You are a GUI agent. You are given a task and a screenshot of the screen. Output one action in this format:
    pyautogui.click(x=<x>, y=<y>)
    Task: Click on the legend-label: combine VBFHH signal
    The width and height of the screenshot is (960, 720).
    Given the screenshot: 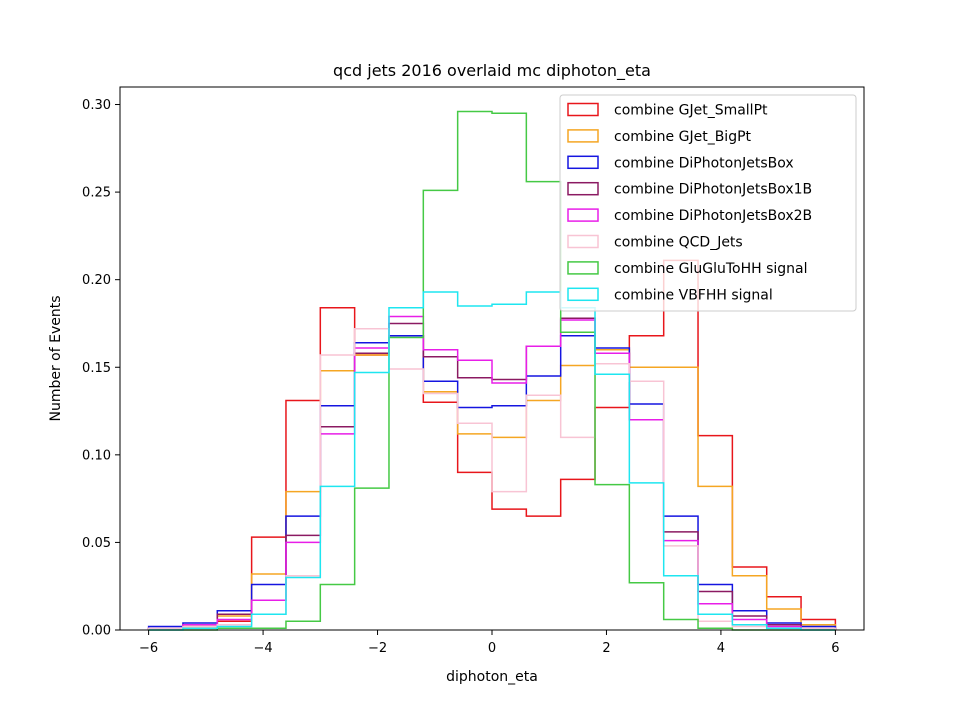 What is the action you would take?
    pyautogui.click(x=693, y=295)
    